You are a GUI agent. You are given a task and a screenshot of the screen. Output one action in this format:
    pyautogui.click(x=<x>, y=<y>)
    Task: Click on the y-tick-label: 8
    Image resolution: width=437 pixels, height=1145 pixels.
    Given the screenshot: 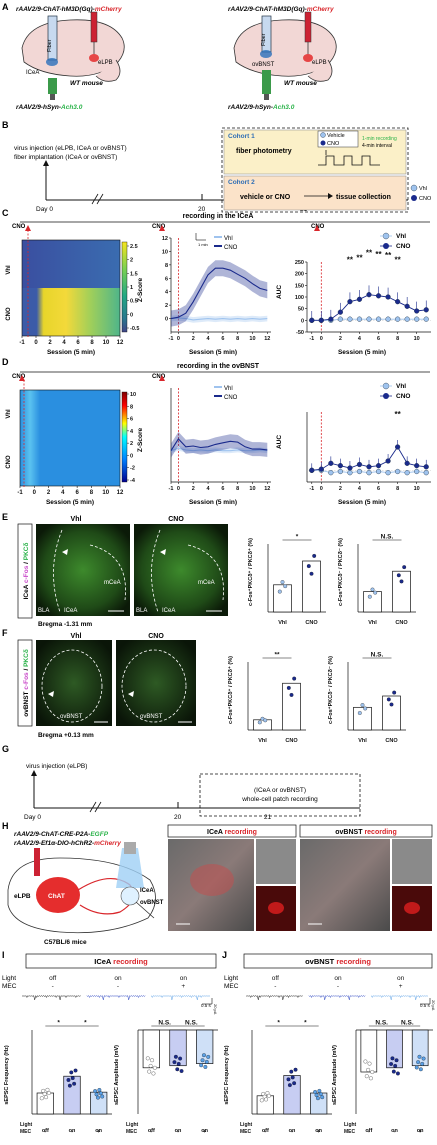 What is the action you would take?
    pyautogui.click(x=166, y=266)
    